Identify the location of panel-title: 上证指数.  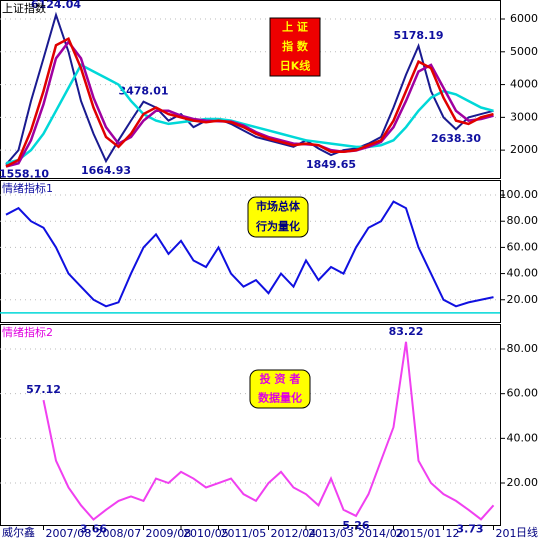
(24, 8).